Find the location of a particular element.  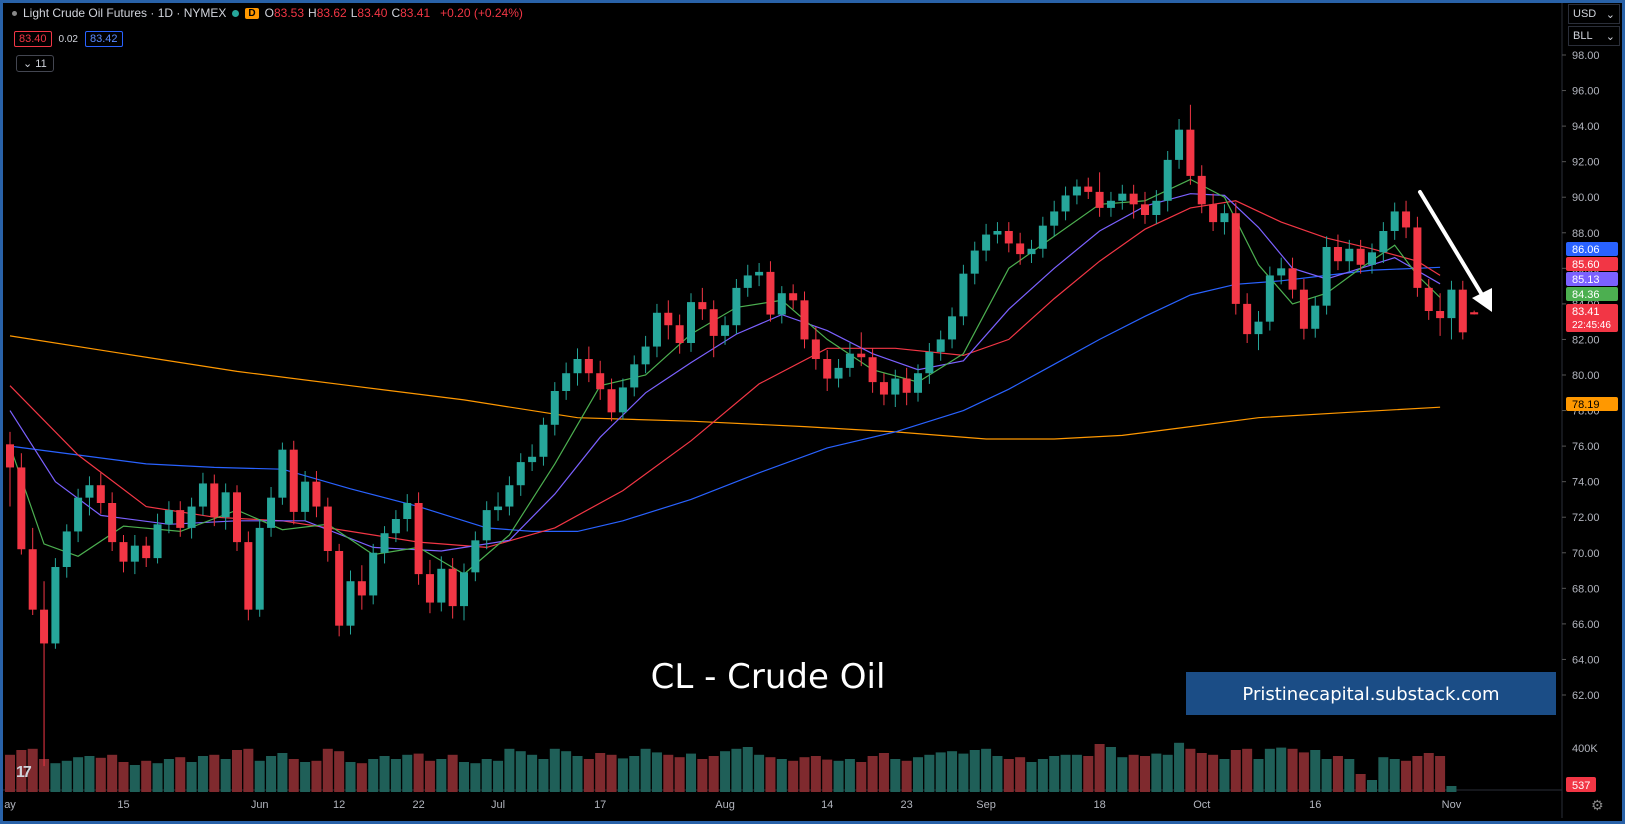

indicators-toggle-button: ⌄ 11 is located at coordinates (35, 63).